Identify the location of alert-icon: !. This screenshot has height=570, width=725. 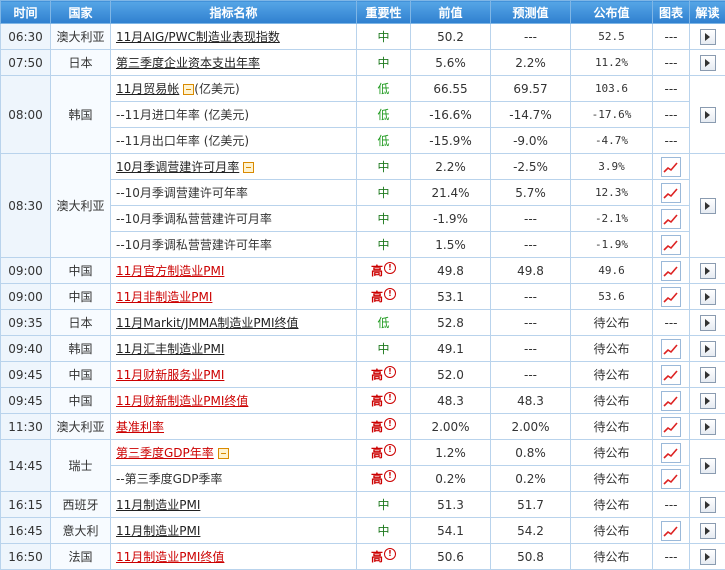
(390, 450).